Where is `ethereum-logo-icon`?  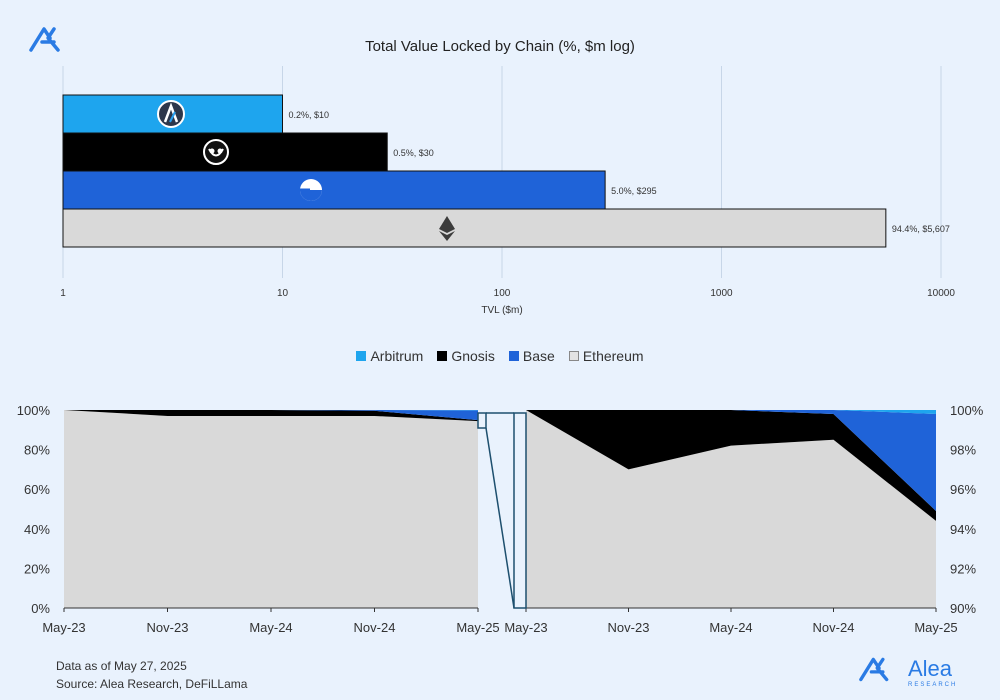
ethereum-logo-icon is located at coordinates (447, 228).